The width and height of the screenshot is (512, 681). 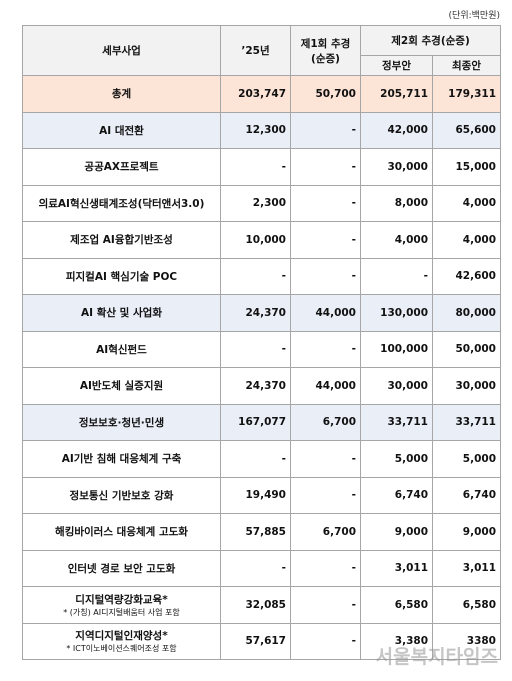 I want to click on amount-cell: 42,600, so click(x=466, y=276).